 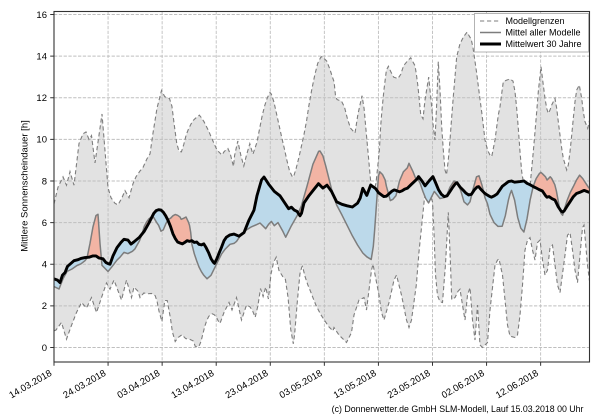 What do you see at coordinates (543, 33) in the screenshot?
I see `svg-text: Mittel aller Modelle` at bounding box center [543, 33].